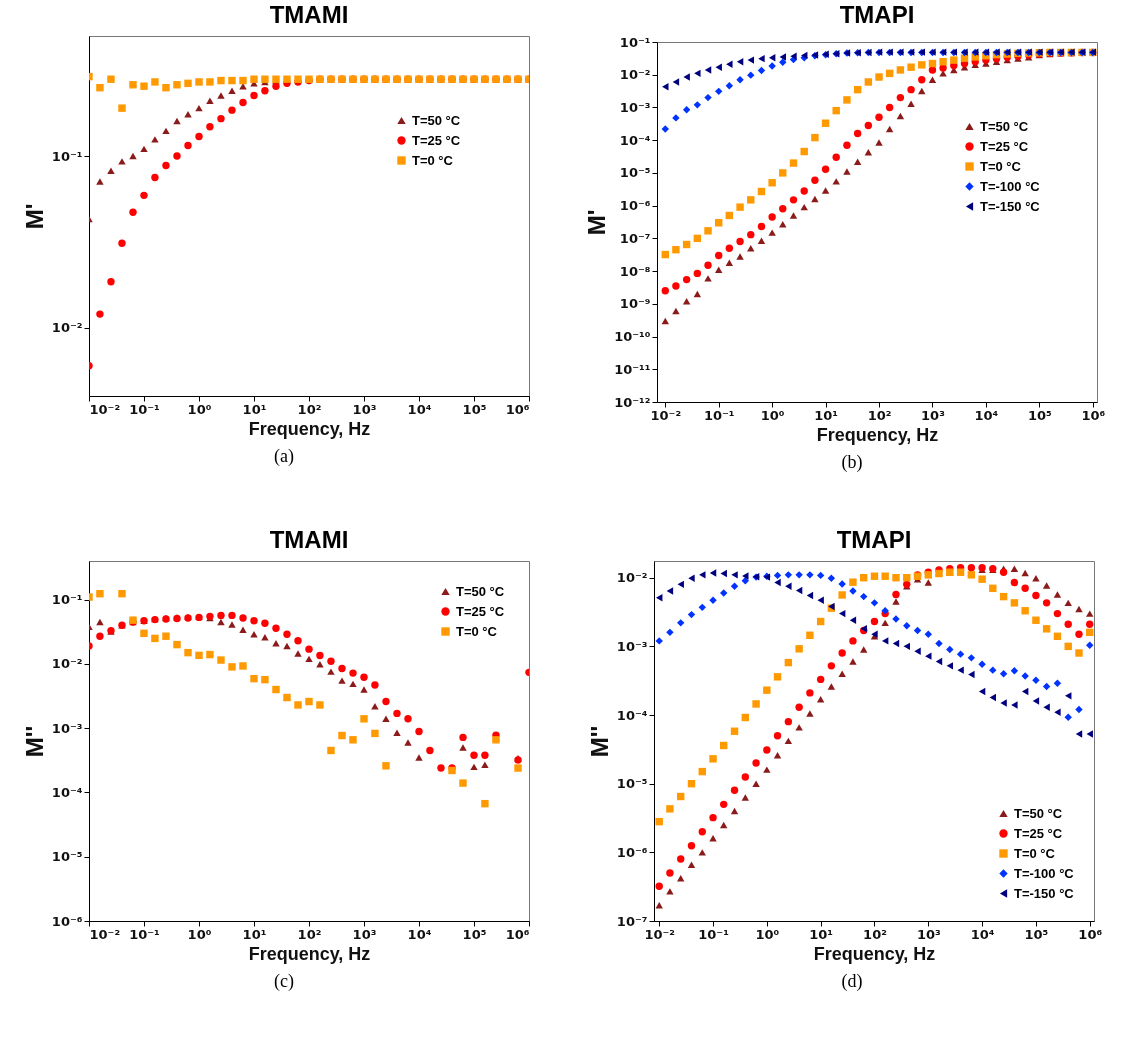 This screenshot has height=1061, width=1137. Describe the element at coordinates (632, 337) in the screenshot. I see `y-tick-label: 10⁻¹⁰` at that location.